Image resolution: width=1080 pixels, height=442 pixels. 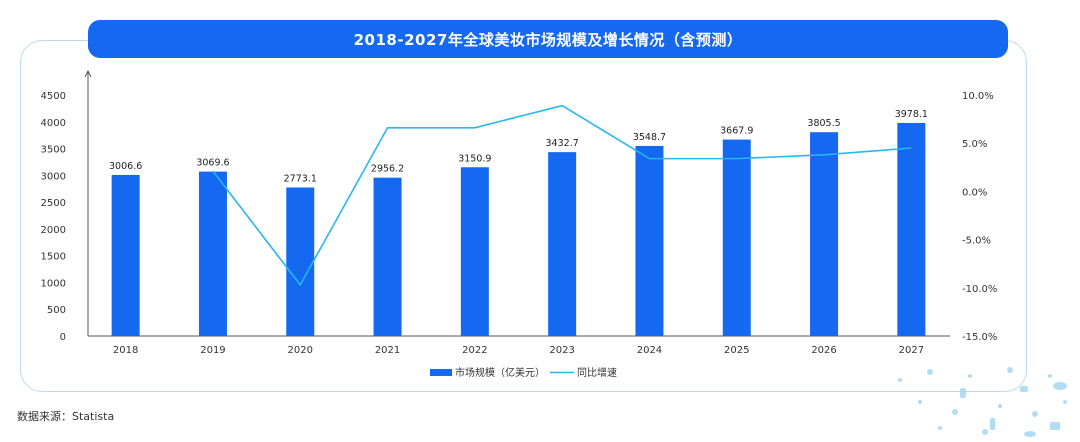 What do you see at coordinates (911, 114) in the screenshot?
I see `bar-data-label: 3978.1` at bounding box center [911, 114].